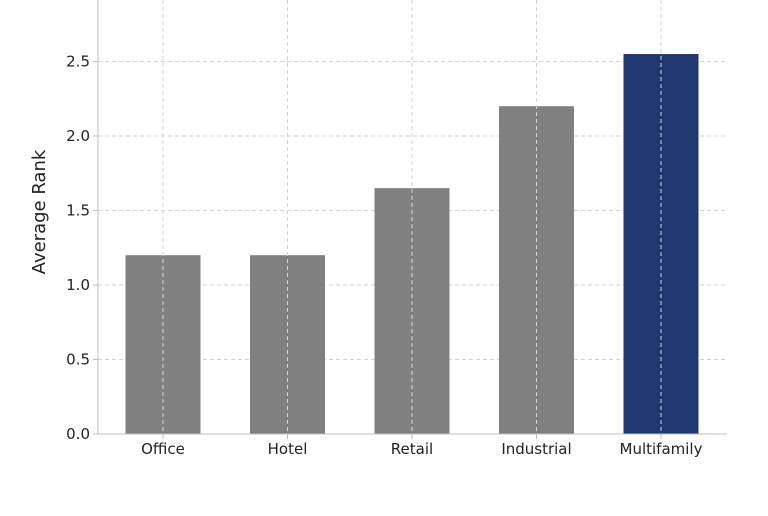 This screenshot has height=516, width=768. I want to click on x-tick-label: Retail, so click(412, 449).